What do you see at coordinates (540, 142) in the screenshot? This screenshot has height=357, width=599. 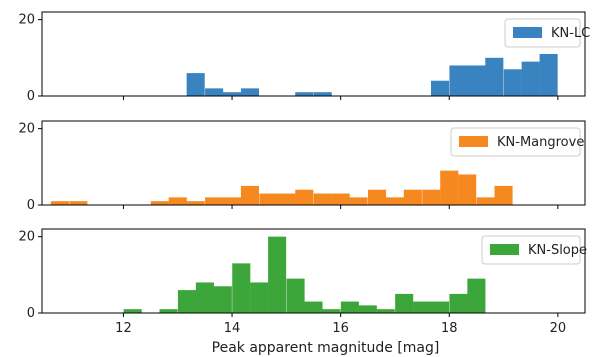 I see `legend-label: KN-Mangrove` at bounding box center [540, 142].